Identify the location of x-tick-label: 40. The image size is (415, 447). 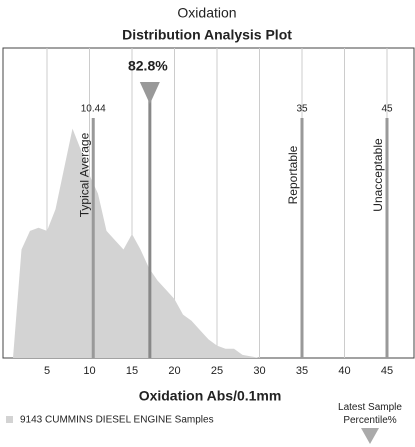
(344, 371).